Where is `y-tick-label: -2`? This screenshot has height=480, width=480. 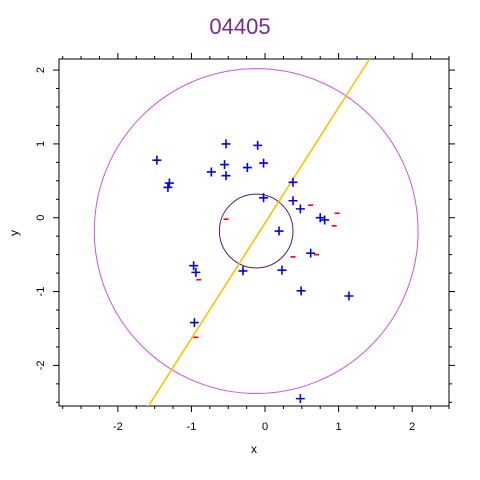 y-tick-label: -2 is located at coordinates (41, 366).